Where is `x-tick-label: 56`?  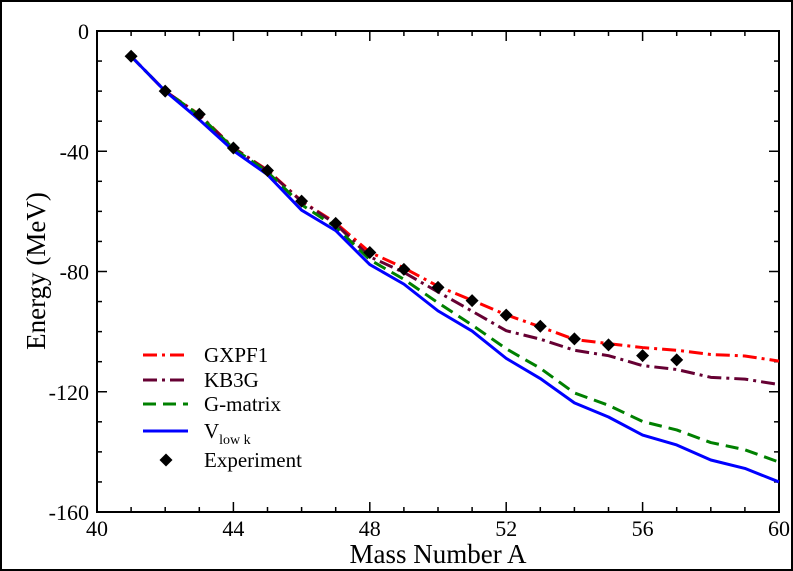
x-tick-label: 56 is located at coordinates (643, 528).